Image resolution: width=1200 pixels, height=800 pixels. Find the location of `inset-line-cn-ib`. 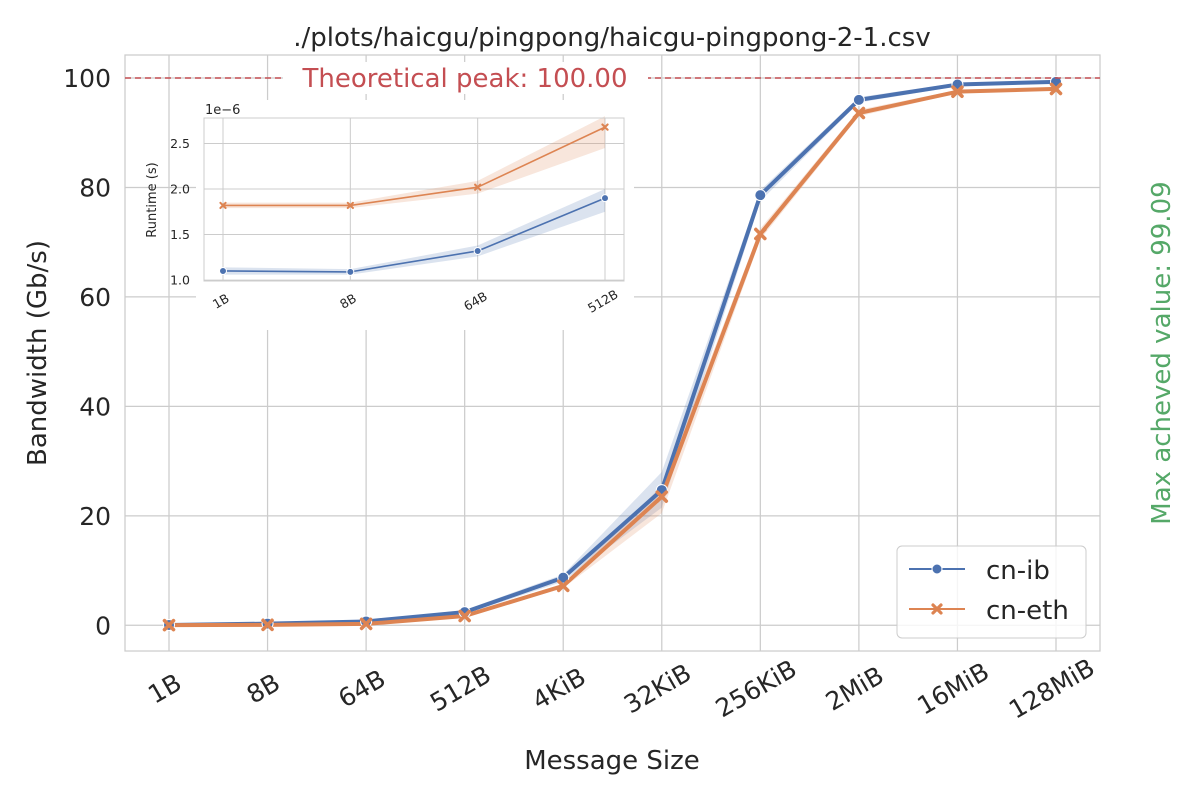

inset-line-cn-ib is located at coordinates (414, 235).